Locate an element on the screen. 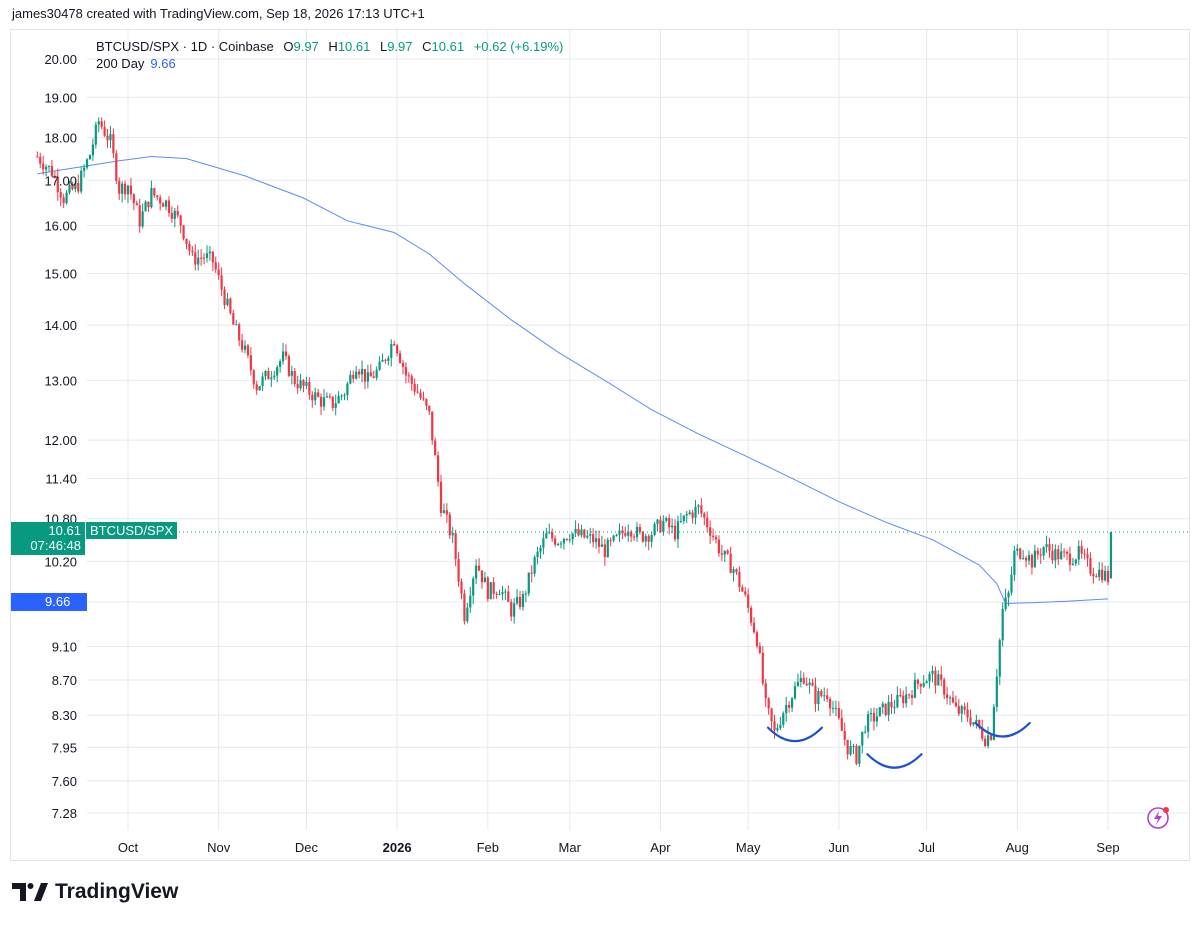 This screenshot has height=925, width=1200. y-tick-label: 13.00 is located at coordinates (60, 380).